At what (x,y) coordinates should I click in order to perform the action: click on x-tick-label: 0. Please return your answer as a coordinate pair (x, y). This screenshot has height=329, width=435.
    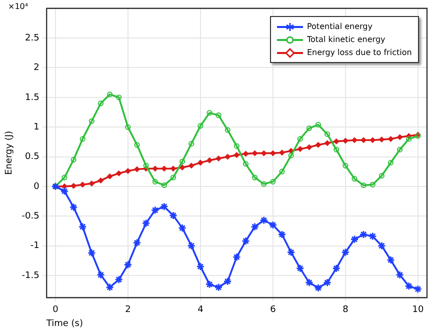
    Looking at the image, I should click on (55, 310).